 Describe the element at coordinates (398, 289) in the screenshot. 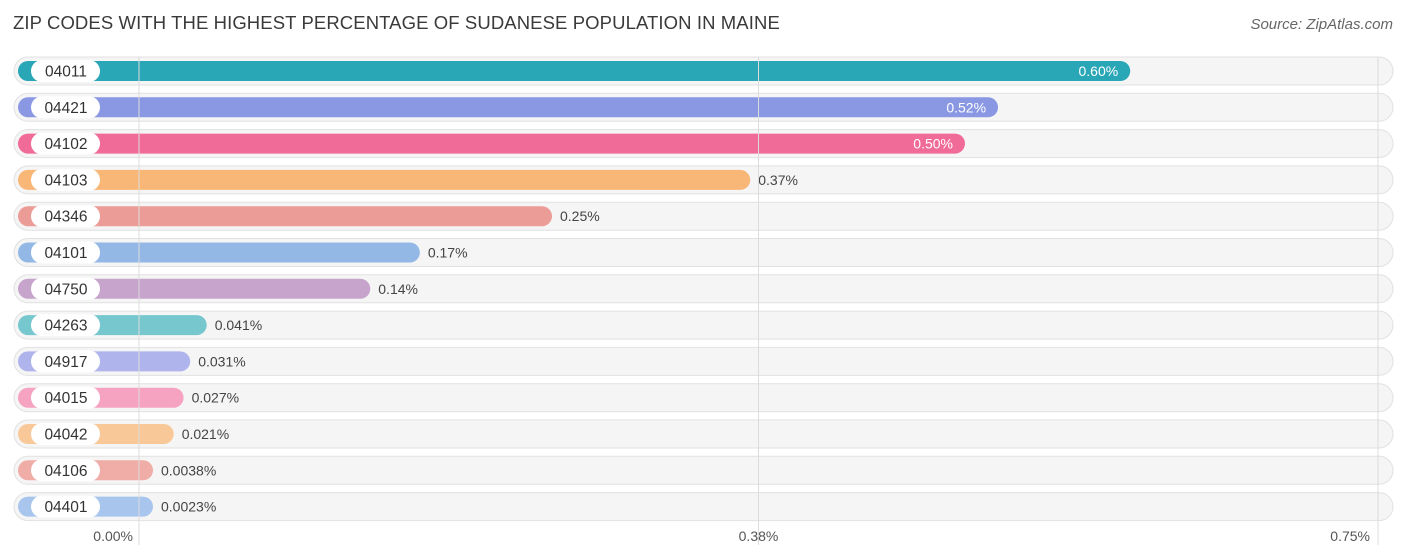

I see `value-label: 0.14%` at that location.